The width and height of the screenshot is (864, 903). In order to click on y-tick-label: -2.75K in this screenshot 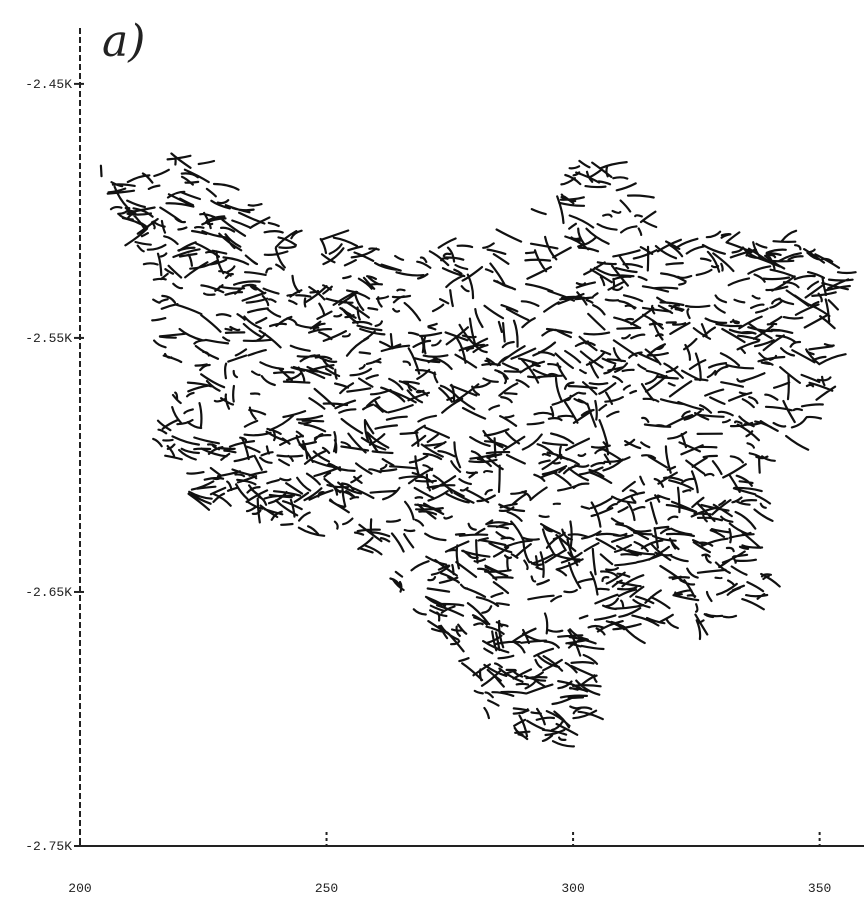, I will do `click(48, 846)`.